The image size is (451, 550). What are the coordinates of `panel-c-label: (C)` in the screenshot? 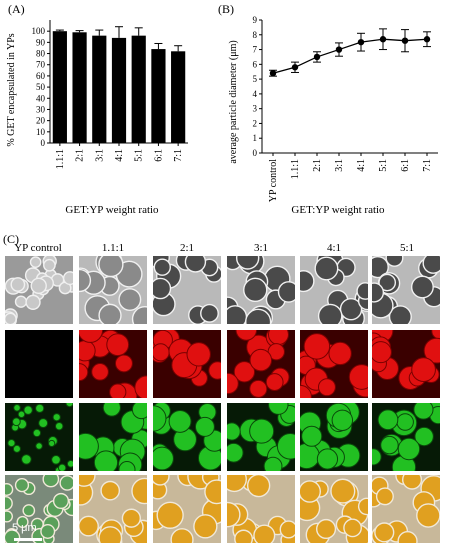 It's located at (11, 239).